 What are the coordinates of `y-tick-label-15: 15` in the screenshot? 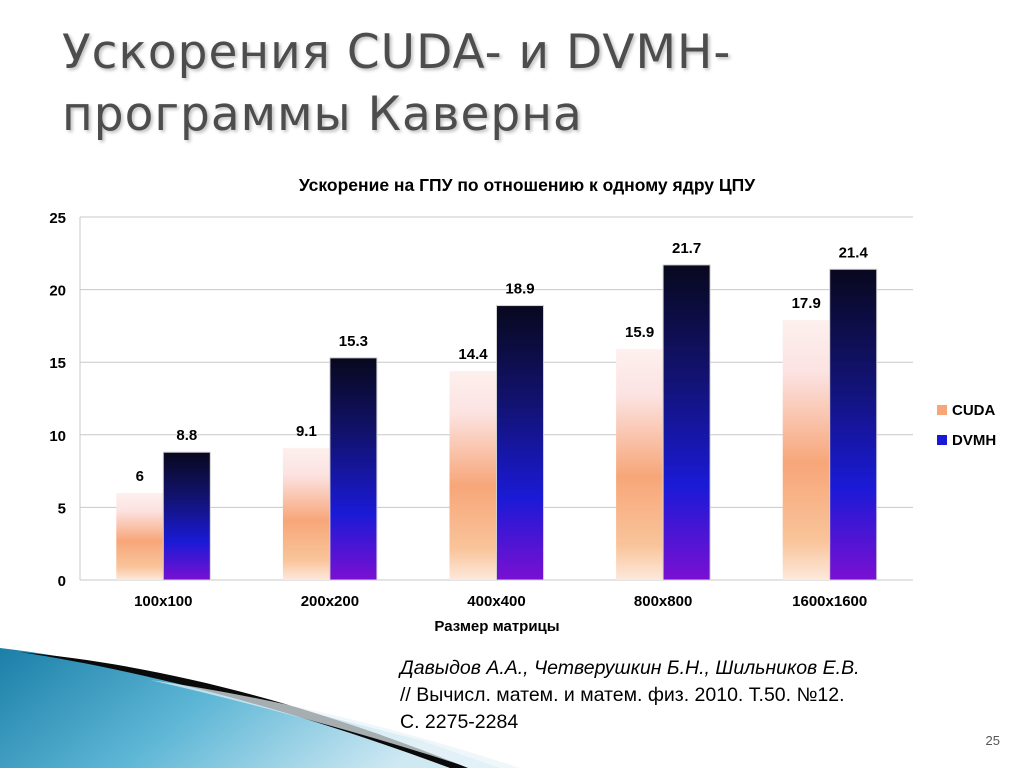 It's located at (57, 363).